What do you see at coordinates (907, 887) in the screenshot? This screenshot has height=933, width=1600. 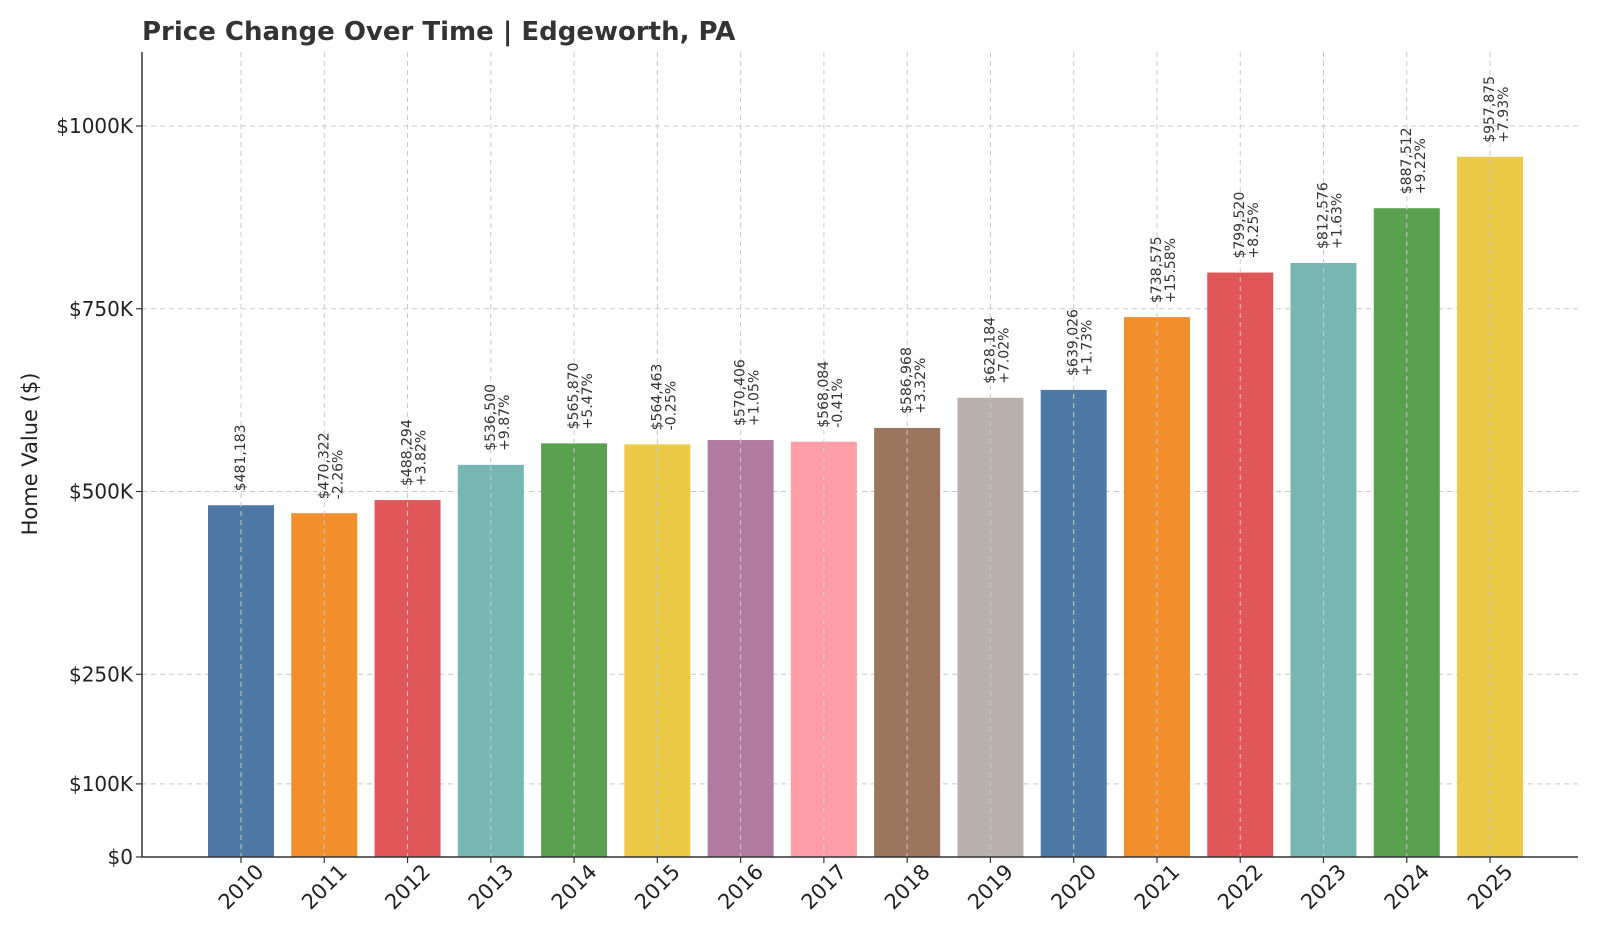 I see `x-tick-label: 2018` at bounding box center [907, 887].